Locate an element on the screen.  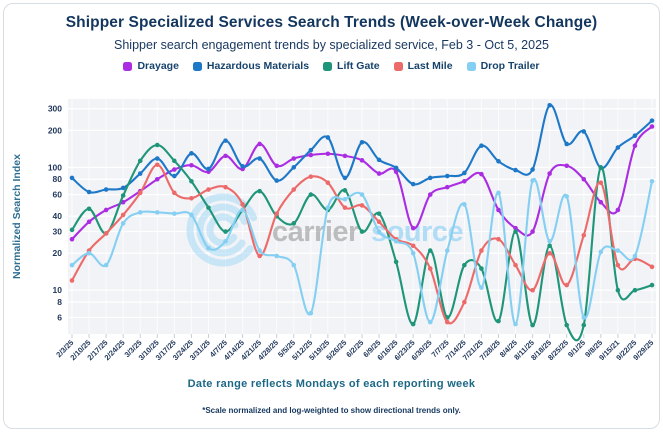
legend-item-last-mile: Last Mile is located at coordinates (423, 66).